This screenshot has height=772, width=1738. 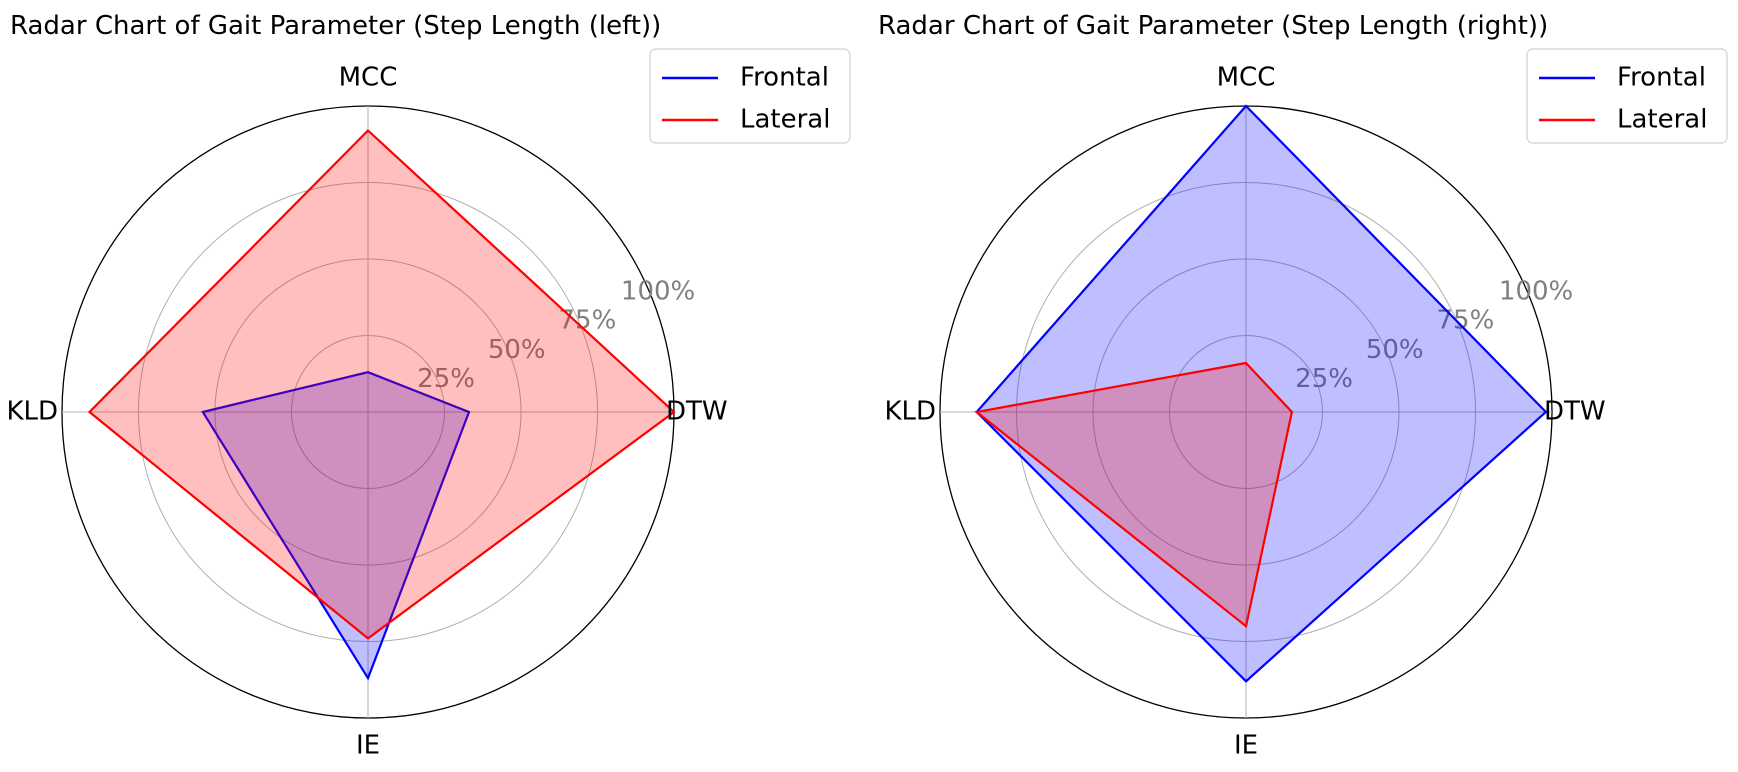 I want to click on series-line-frontal, so click(x=336, y=526).